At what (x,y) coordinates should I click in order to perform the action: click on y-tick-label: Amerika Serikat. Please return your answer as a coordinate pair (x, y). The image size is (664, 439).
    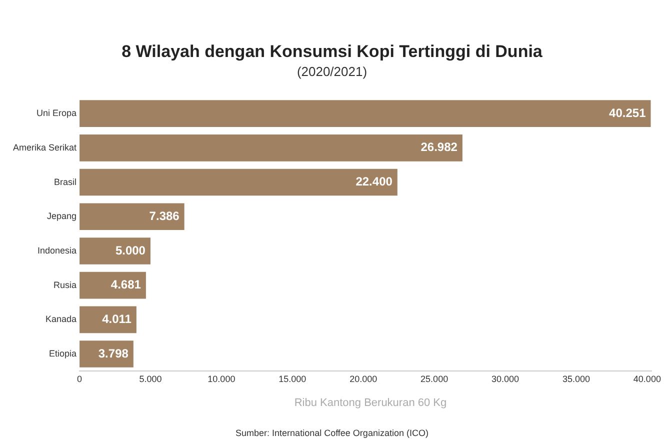
    Looking at the image, I should click on (45, 147).